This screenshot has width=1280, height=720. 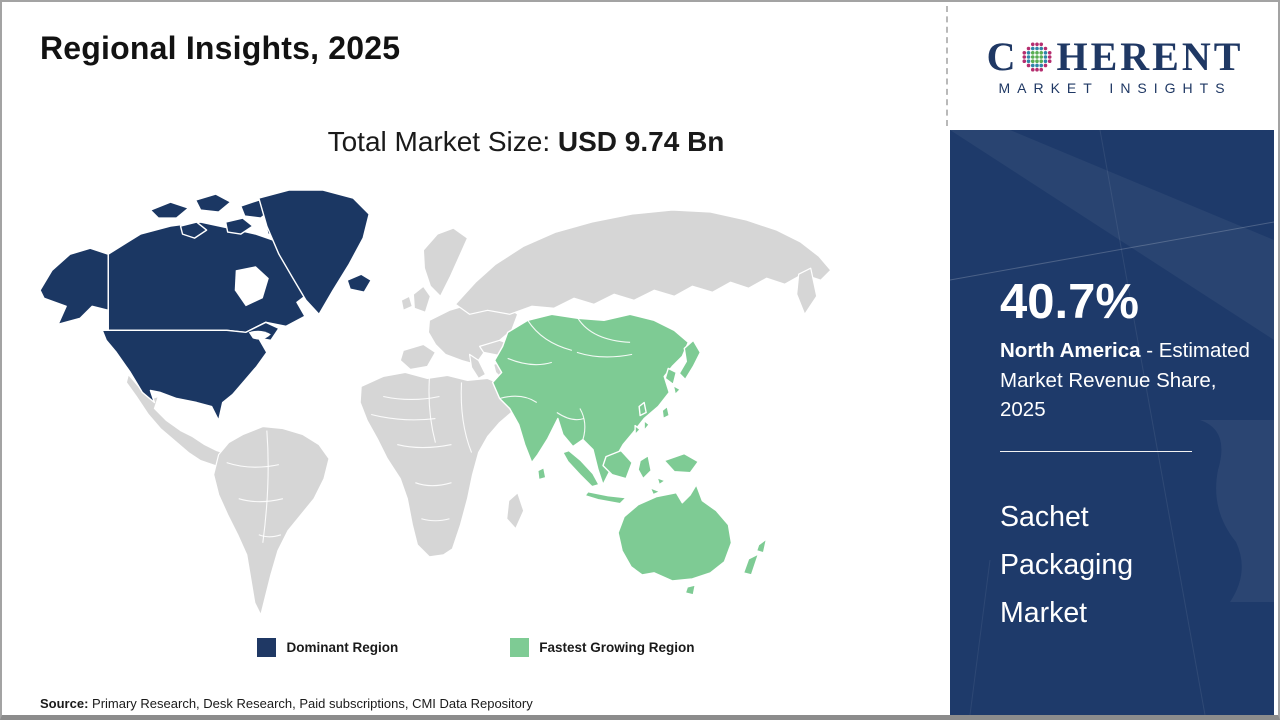 I want to click on market-name: Sachet Packaging Market, so click(x=1067, y=564).